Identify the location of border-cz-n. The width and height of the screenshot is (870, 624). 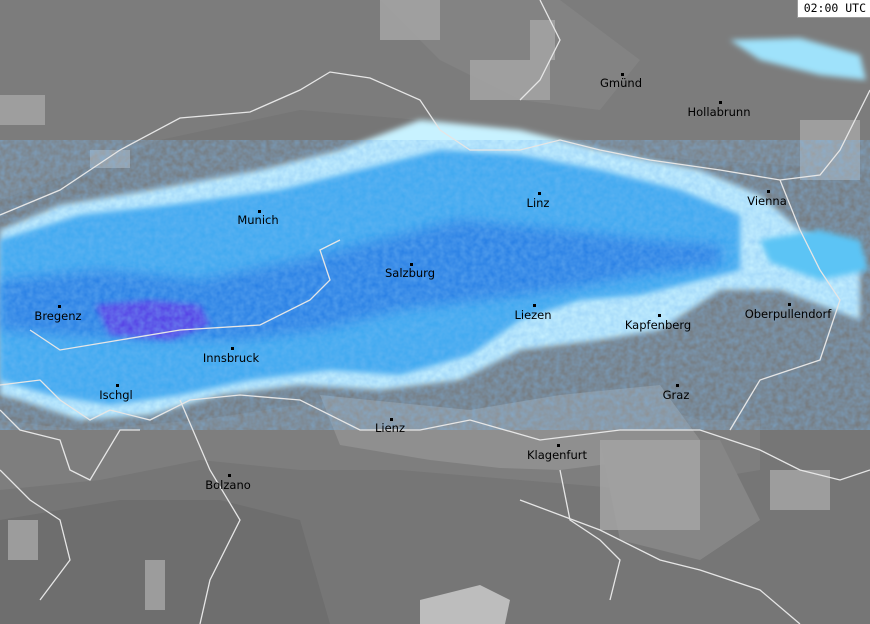
(540, 50).